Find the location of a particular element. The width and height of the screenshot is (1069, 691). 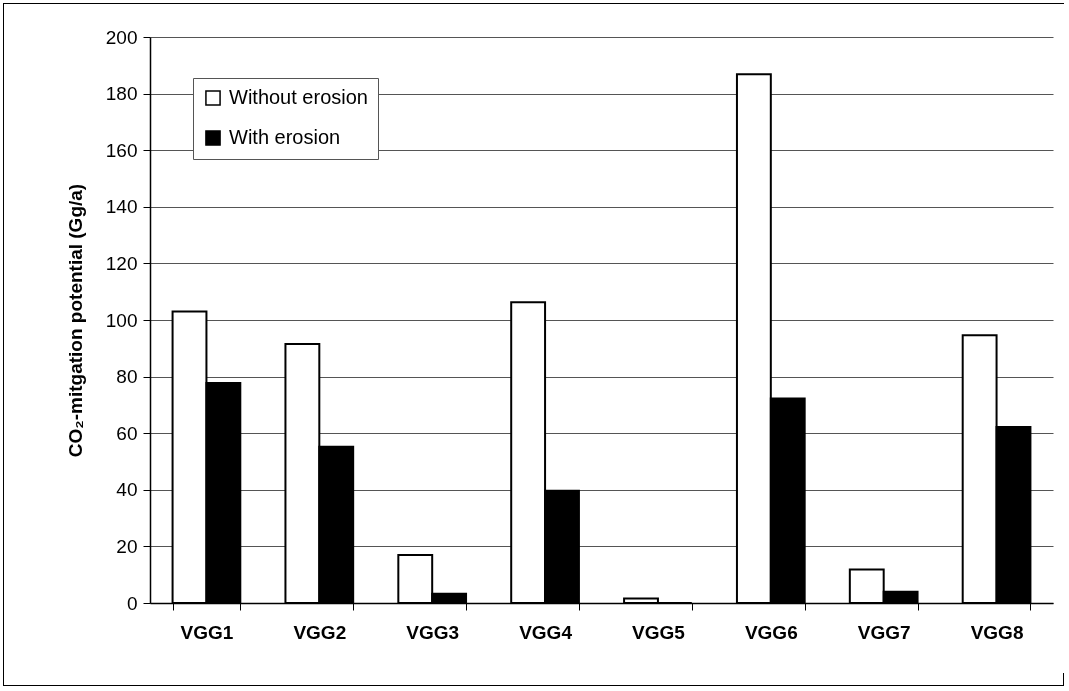

x-tick-label: VGG2 is located at coordinates (320, 632).